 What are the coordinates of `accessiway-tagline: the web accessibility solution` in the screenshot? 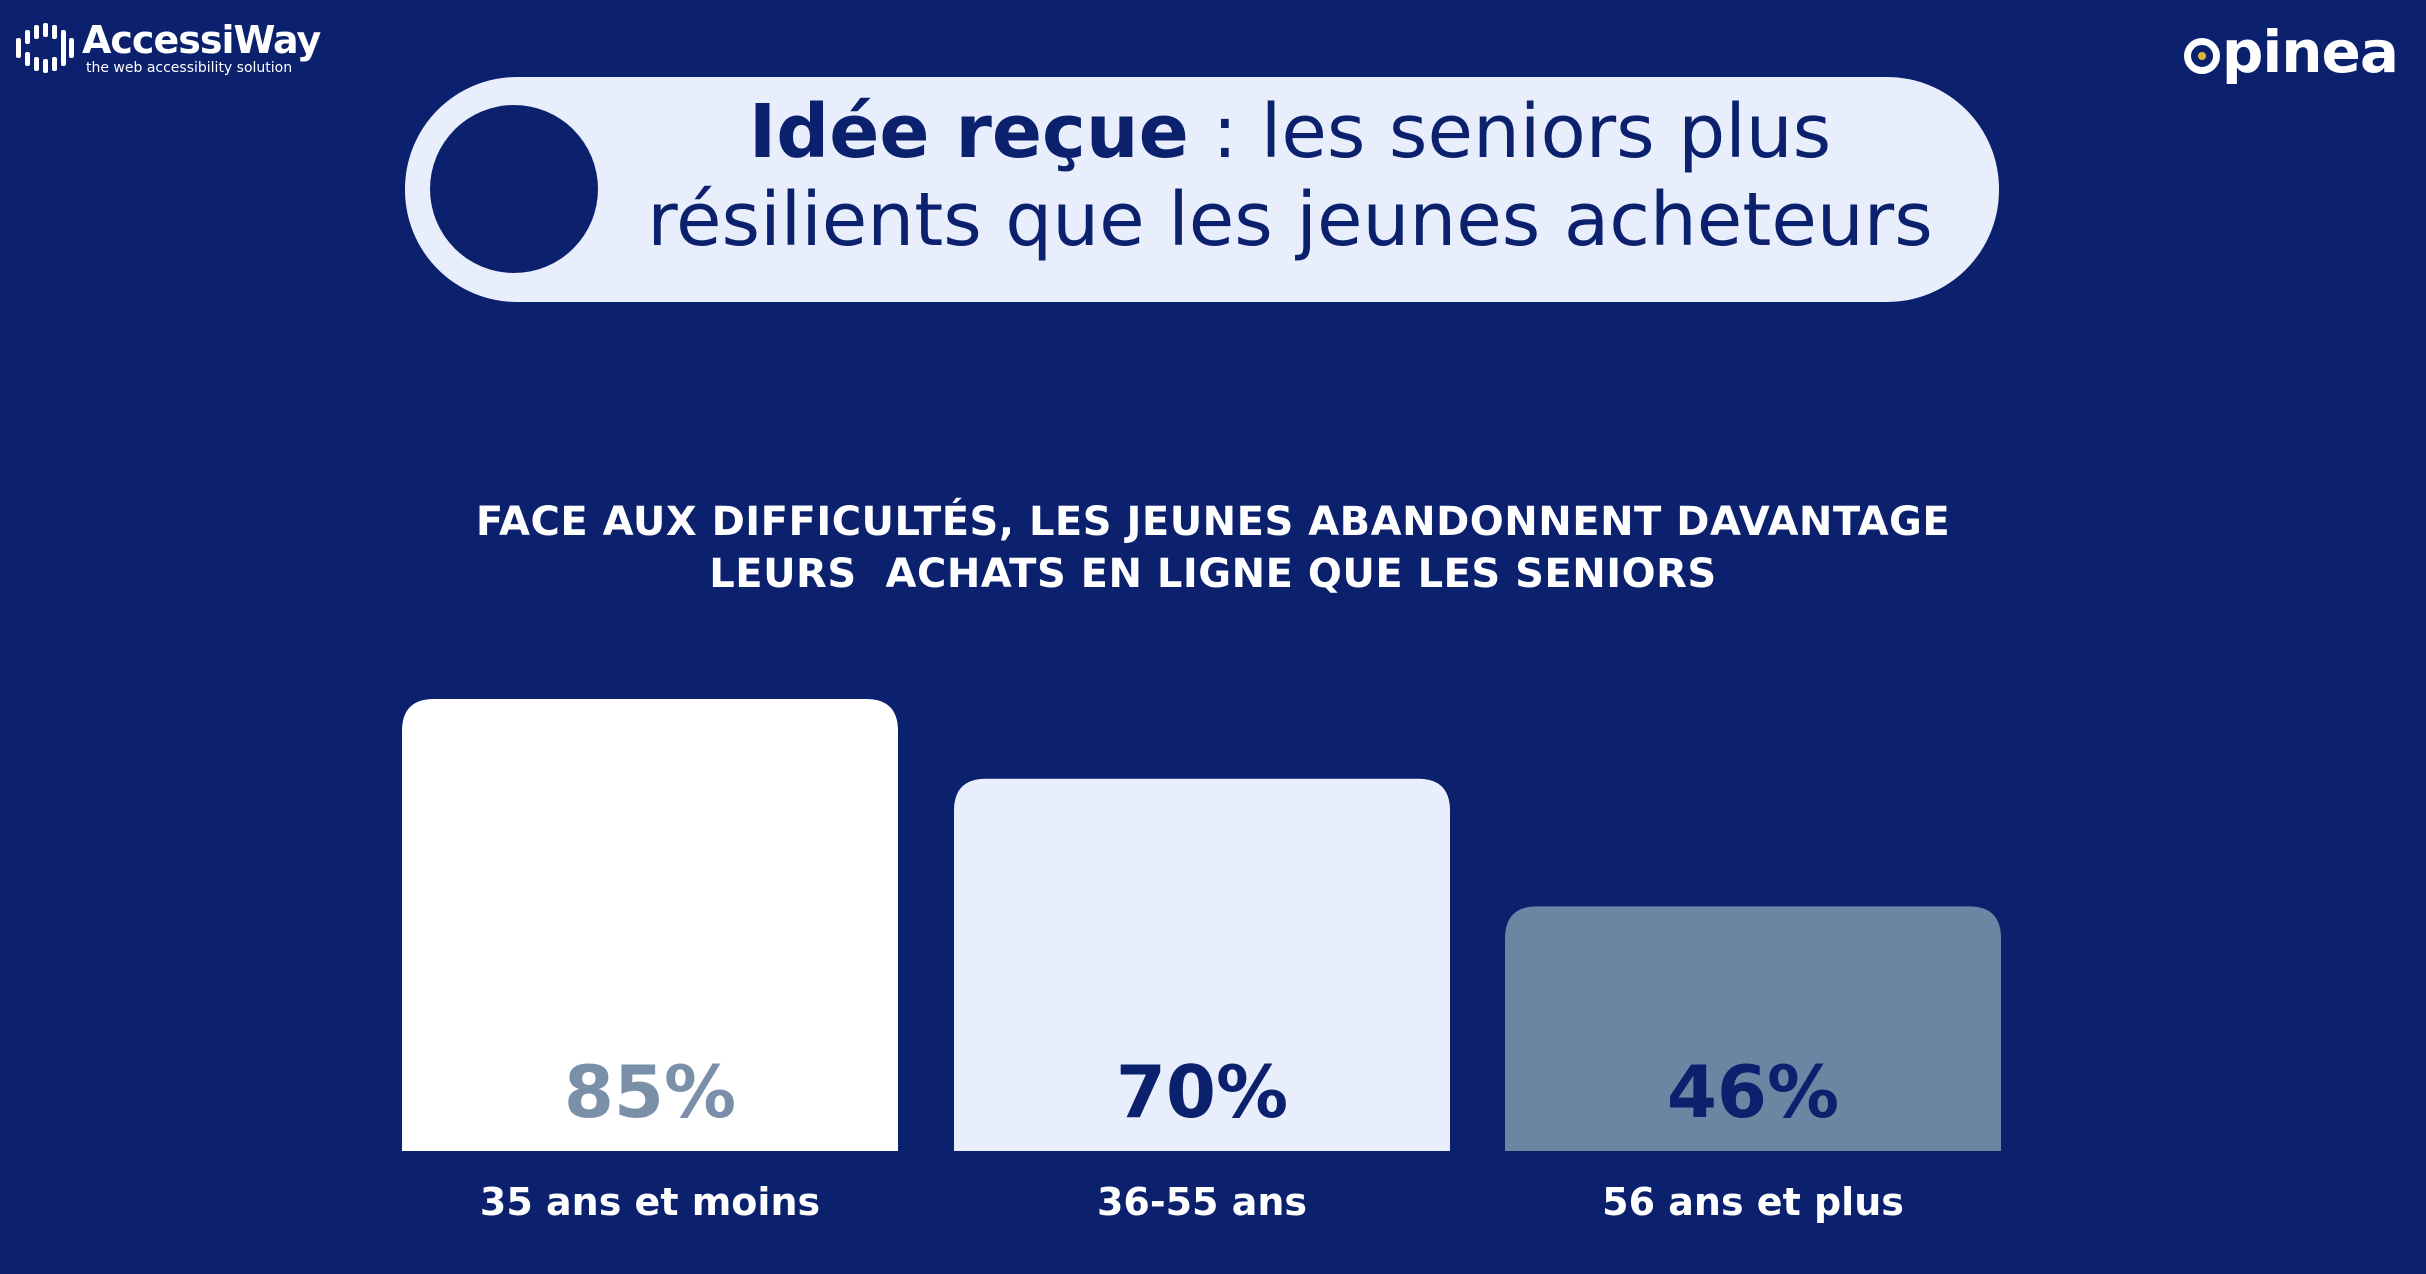 It's located at (189, 68).